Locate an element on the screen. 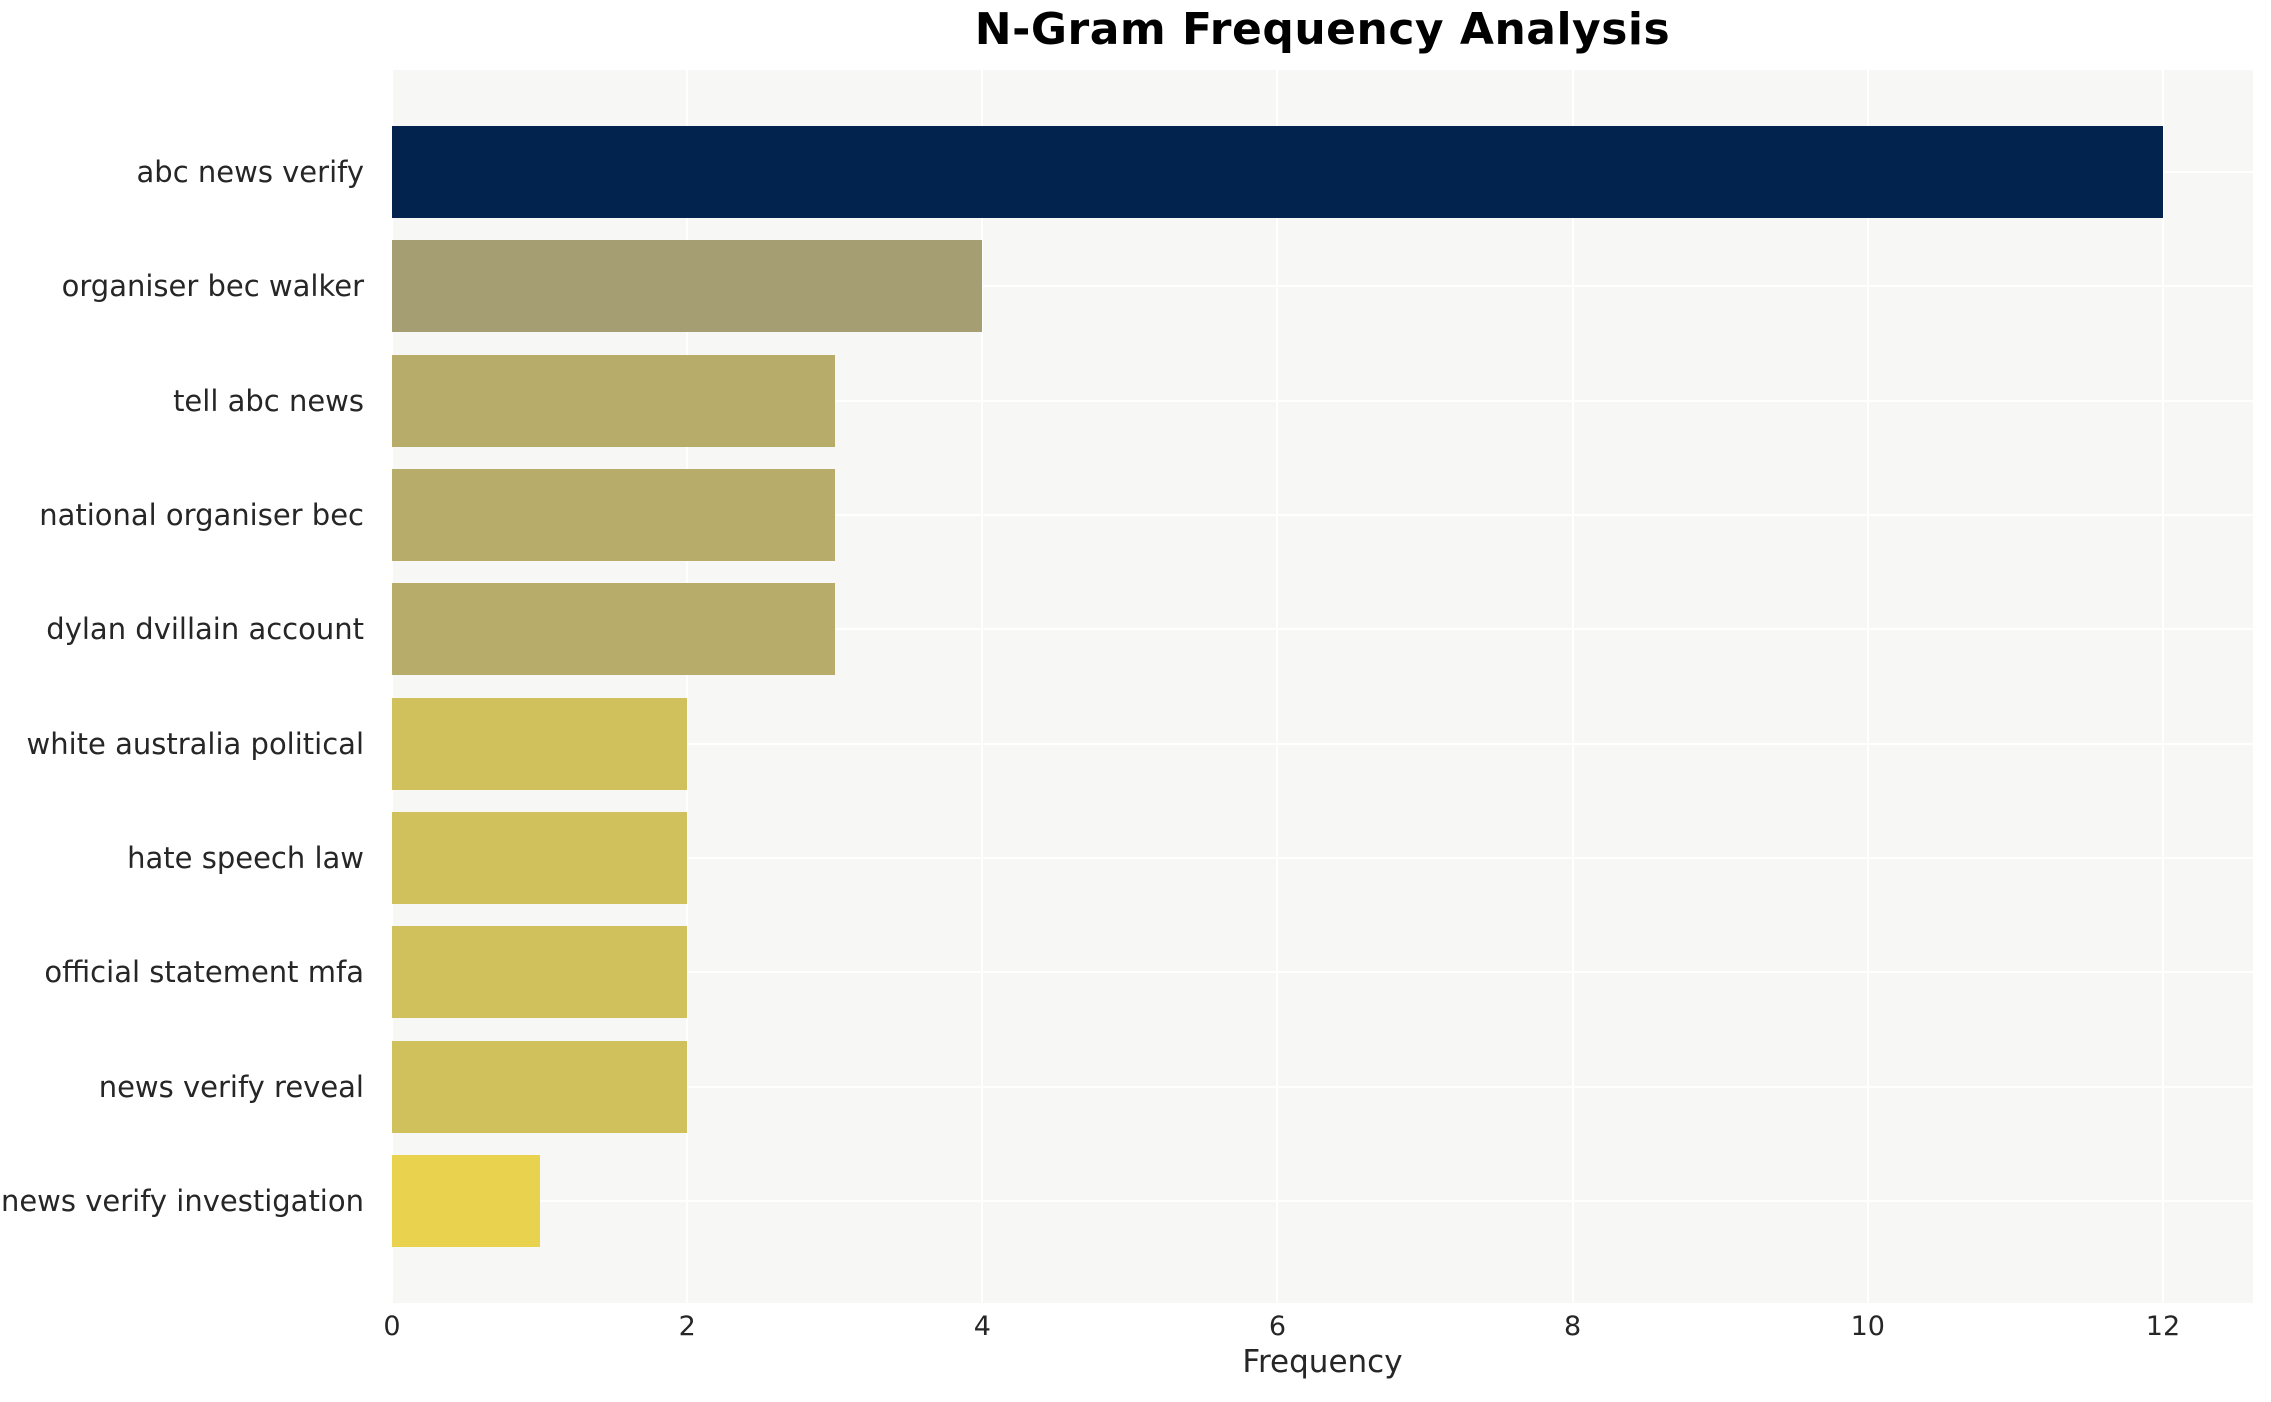  category-label: hate speech law is located at coordinates (245, 857).